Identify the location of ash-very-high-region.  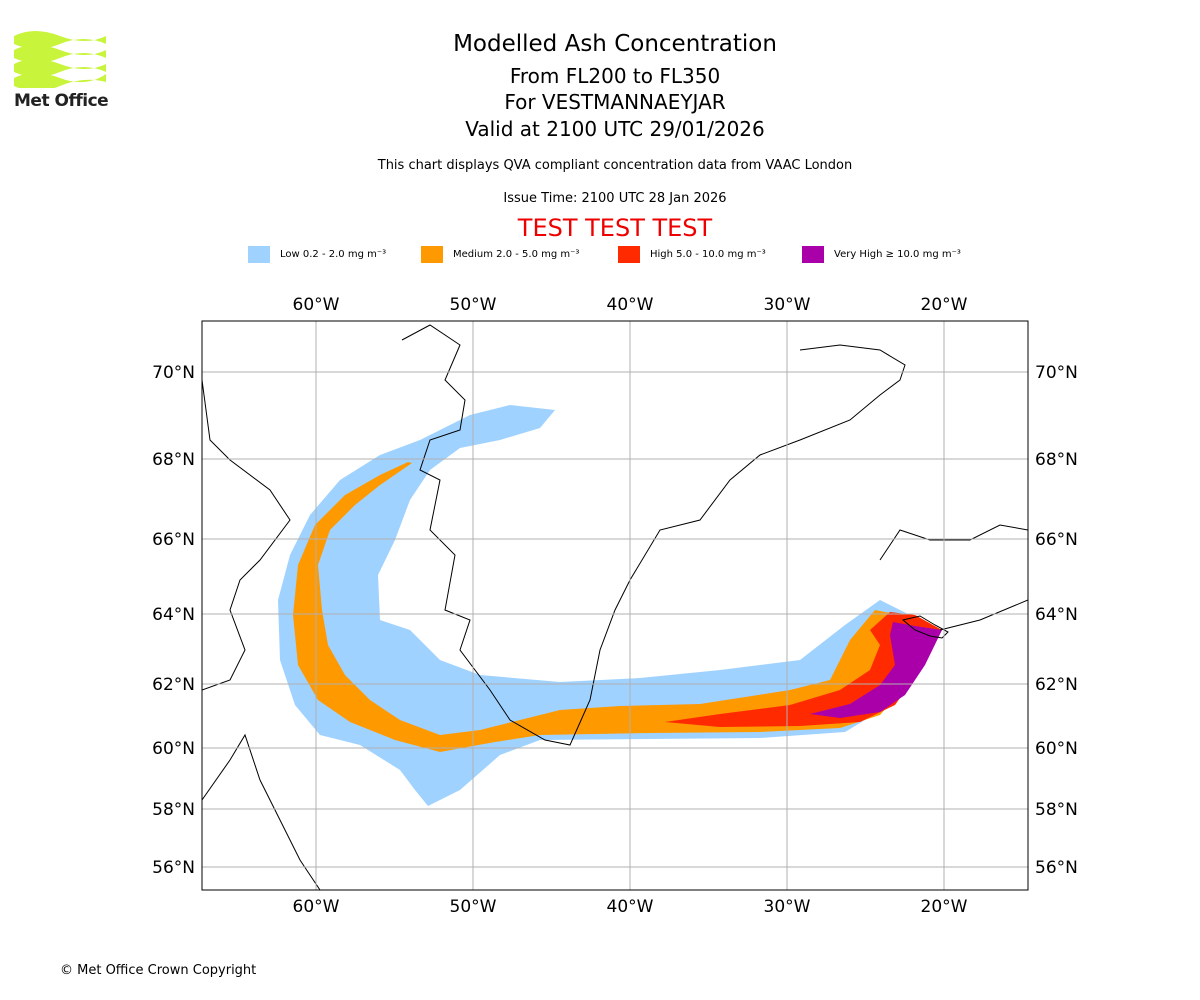
(876, 670).